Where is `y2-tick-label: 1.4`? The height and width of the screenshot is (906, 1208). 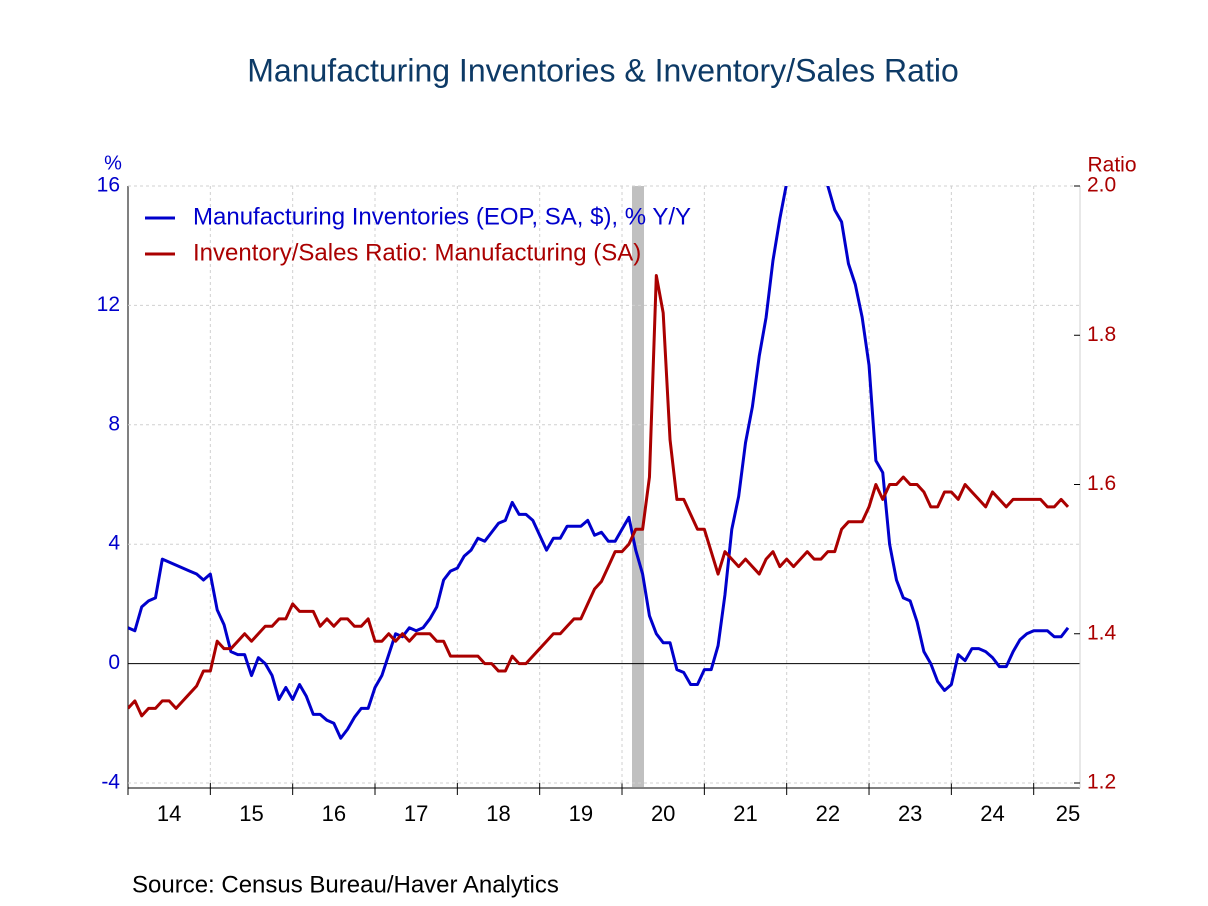 y2-tick-label: 1.4 is located at coordinates (1102, 632).